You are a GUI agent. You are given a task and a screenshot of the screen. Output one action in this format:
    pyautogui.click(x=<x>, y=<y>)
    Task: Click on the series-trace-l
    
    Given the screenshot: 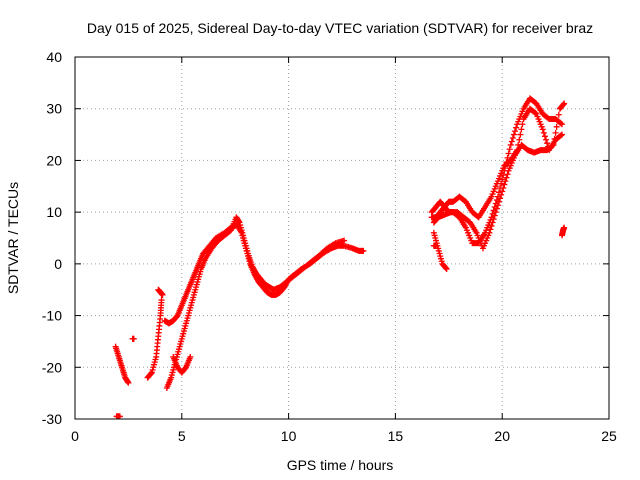 What is the action you would take?
    pyautogui.click(x=499, y=176)
    